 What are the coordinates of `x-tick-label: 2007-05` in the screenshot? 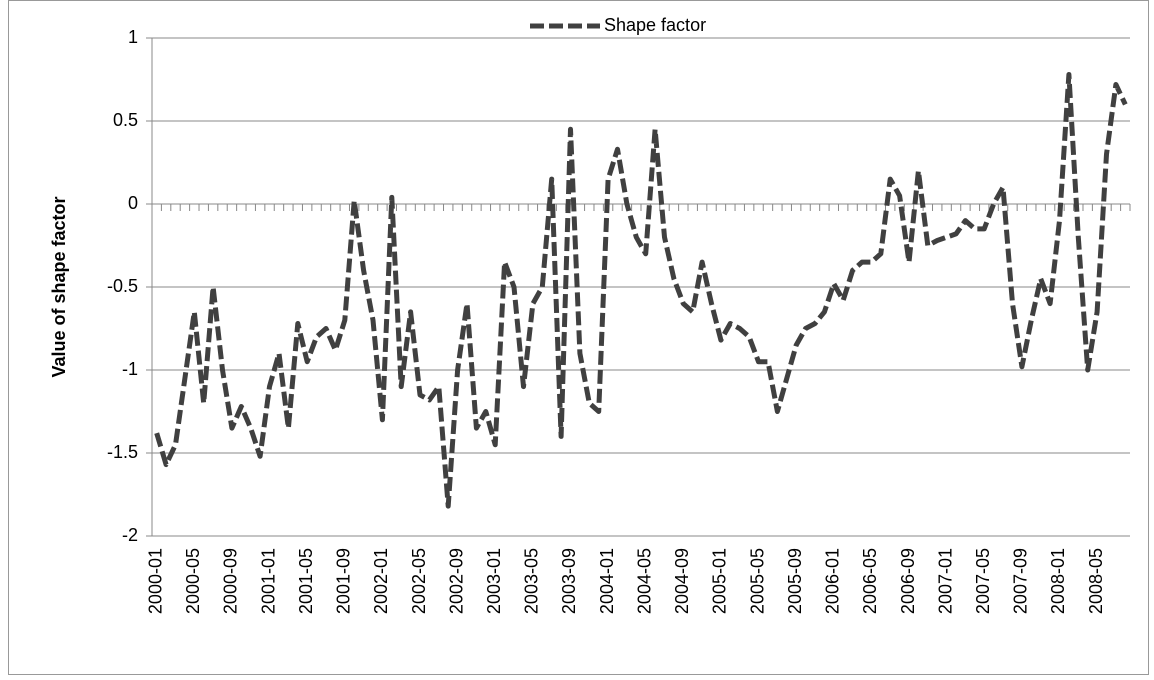 It's located at (983, 581).